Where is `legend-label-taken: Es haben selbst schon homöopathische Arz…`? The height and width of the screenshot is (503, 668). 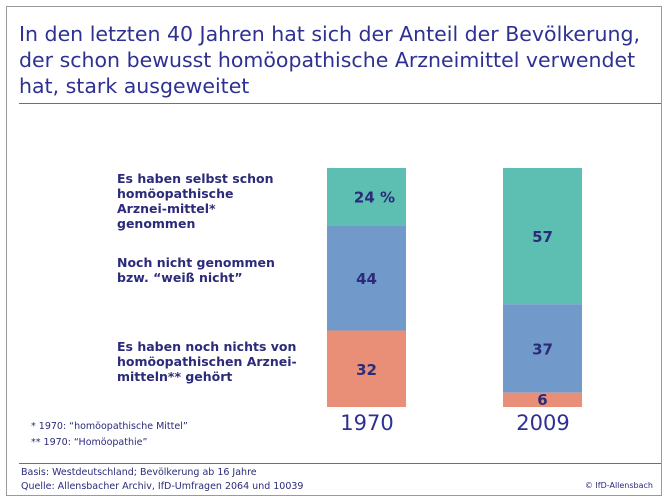 legend-label-taken: Es haben selbst schon homöopathische Arz… is located at coordinates (195, 201).